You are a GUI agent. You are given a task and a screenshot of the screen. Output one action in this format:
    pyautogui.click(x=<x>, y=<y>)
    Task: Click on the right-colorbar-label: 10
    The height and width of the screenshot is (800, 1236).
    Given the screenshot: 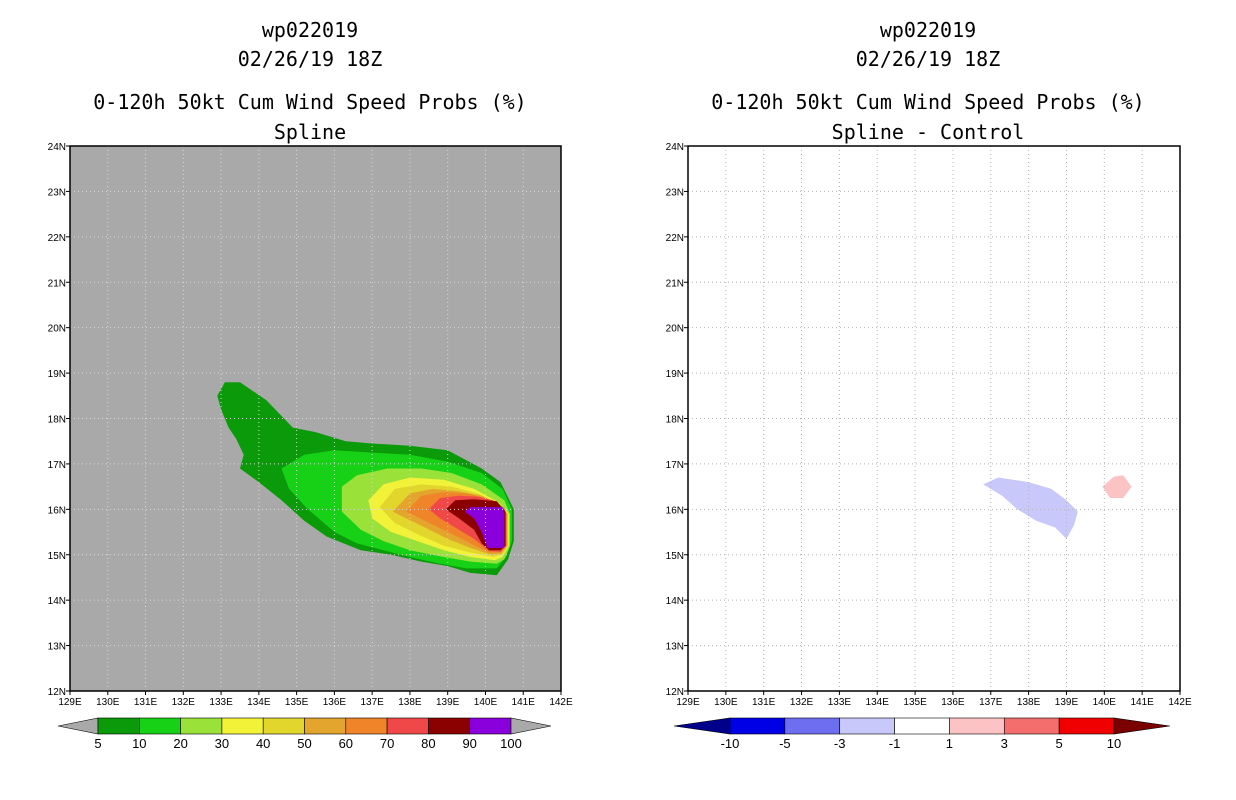 What is the action you would take?
    pyautogui.click(x=1114, y=743)
    